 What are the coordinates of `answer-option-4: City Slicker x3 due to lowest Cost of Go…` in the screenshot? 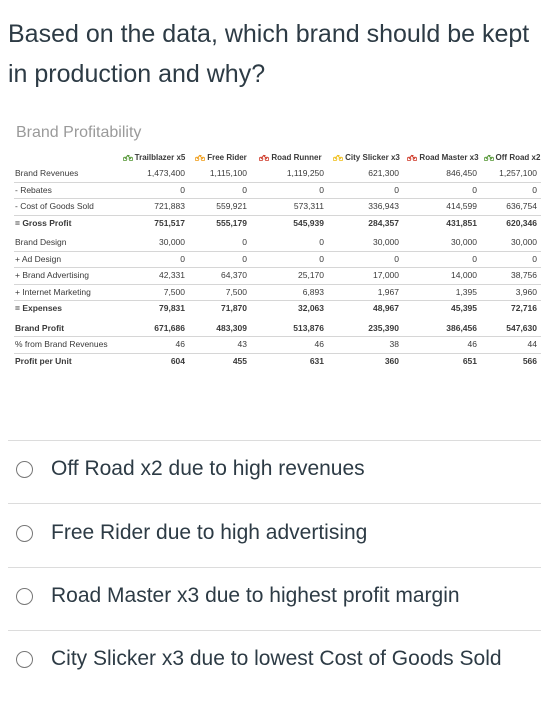 It's located at (271, 659).